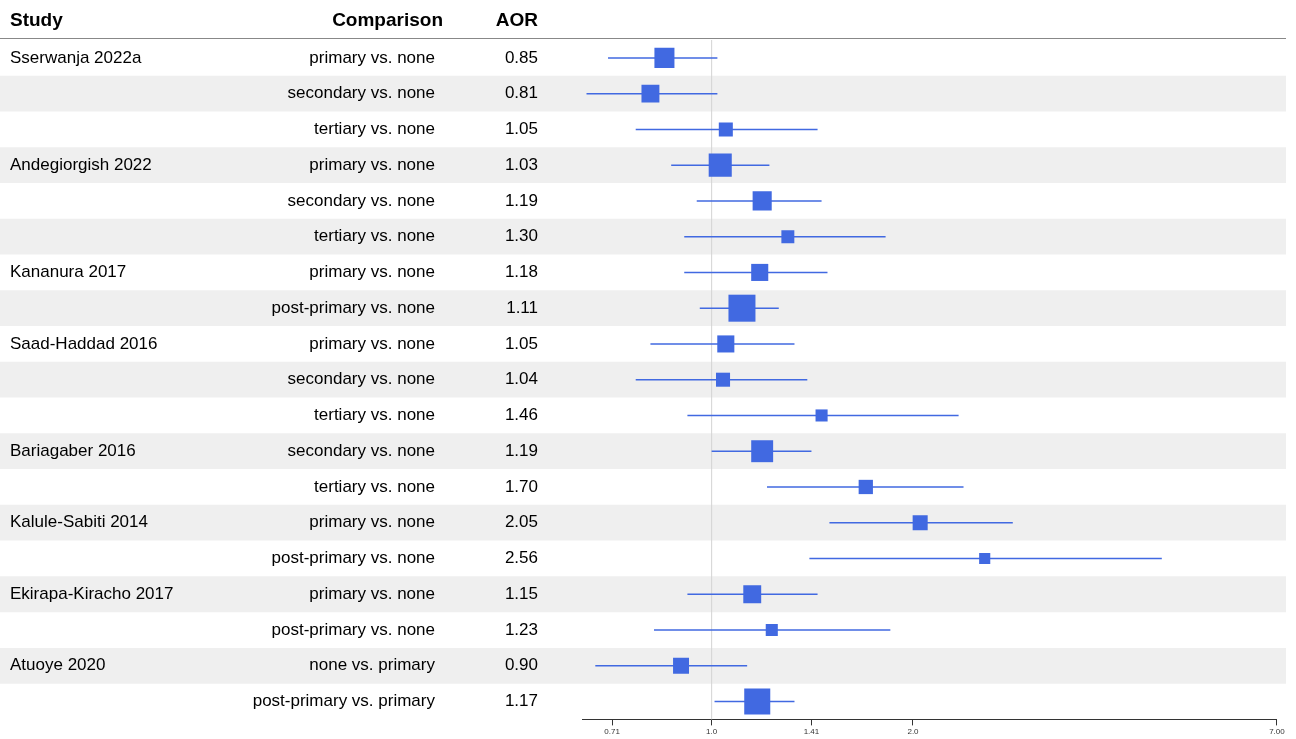 This screenshot has width=1296, height=739. I want to click on data-label: 1.18, so click(521, 272).